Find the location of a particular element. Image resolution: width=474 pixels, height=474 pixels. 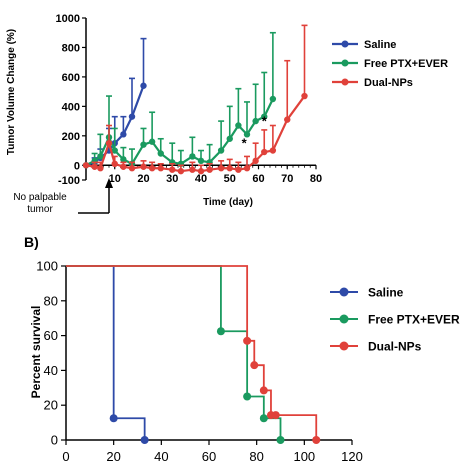

panel-a-y-tick-label: -100 is located at coordinates (69, 181).